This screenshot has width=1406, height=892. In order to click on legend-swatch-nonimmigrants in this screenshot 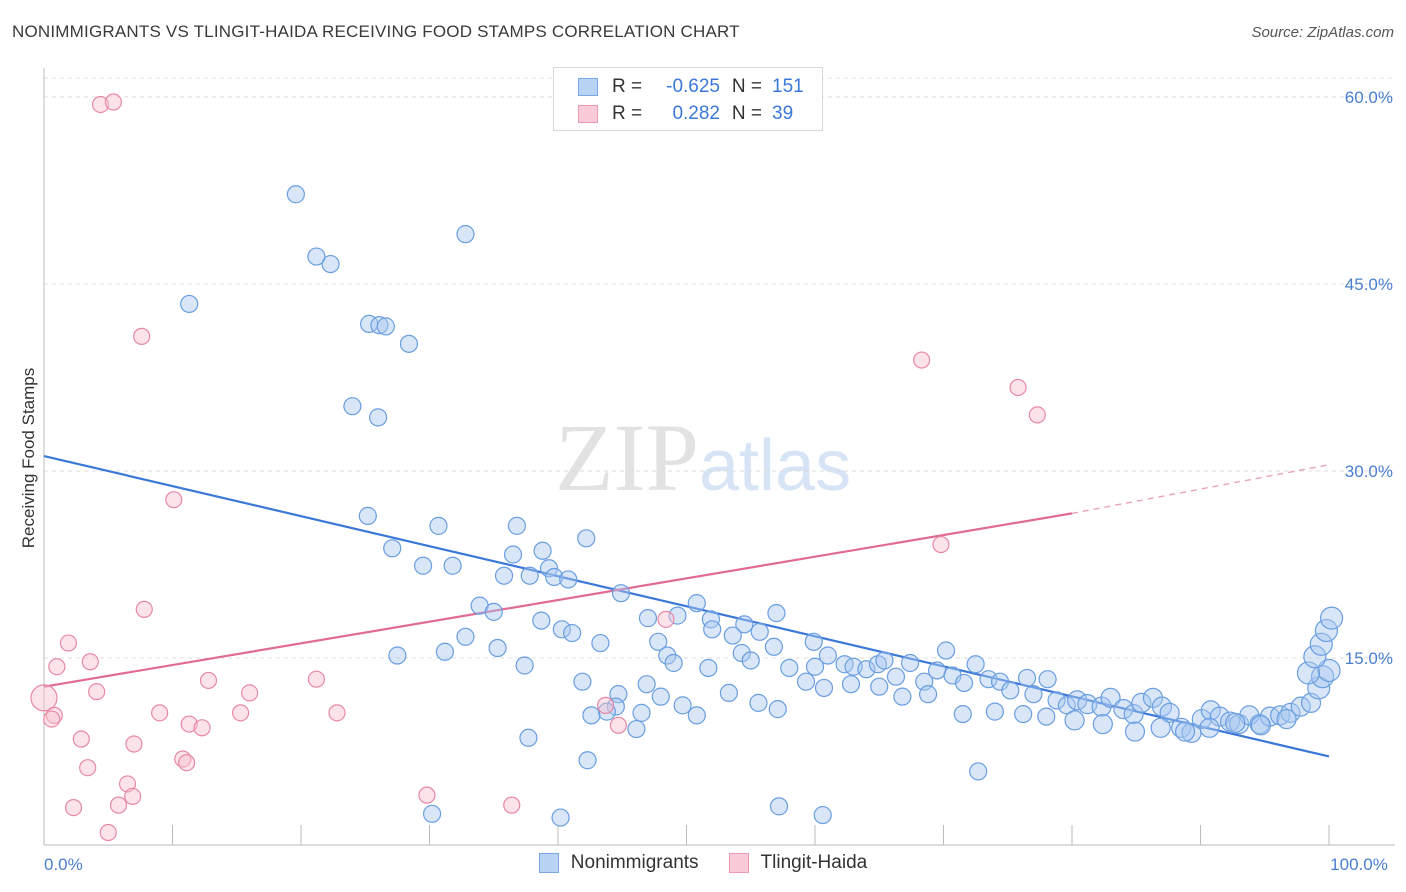, I will do `click(588, 87)`.